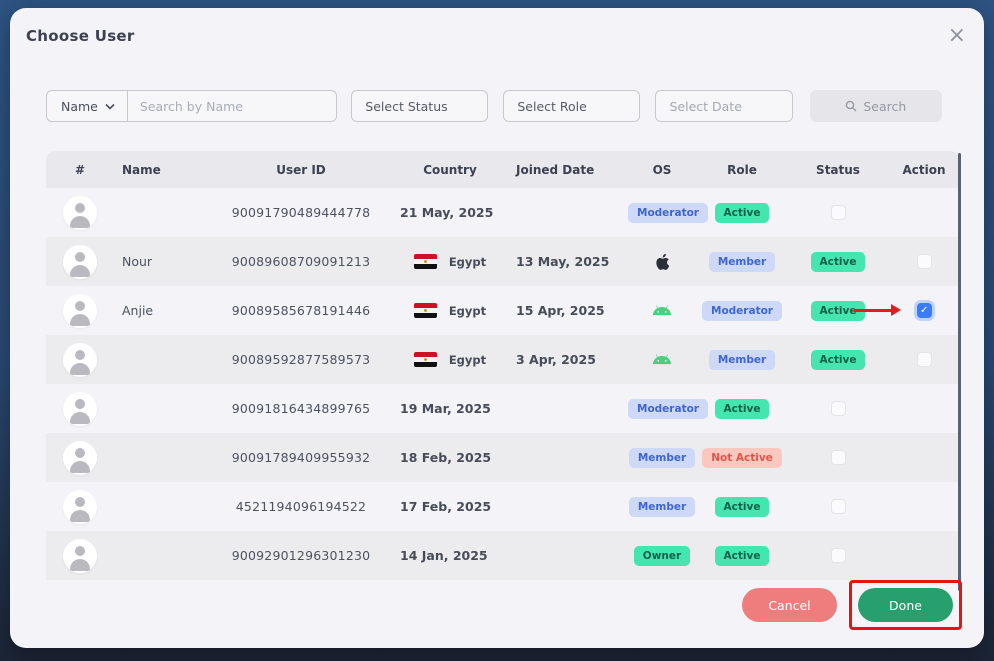  I want to click on egypt-flag-icon, so click(425, 261).